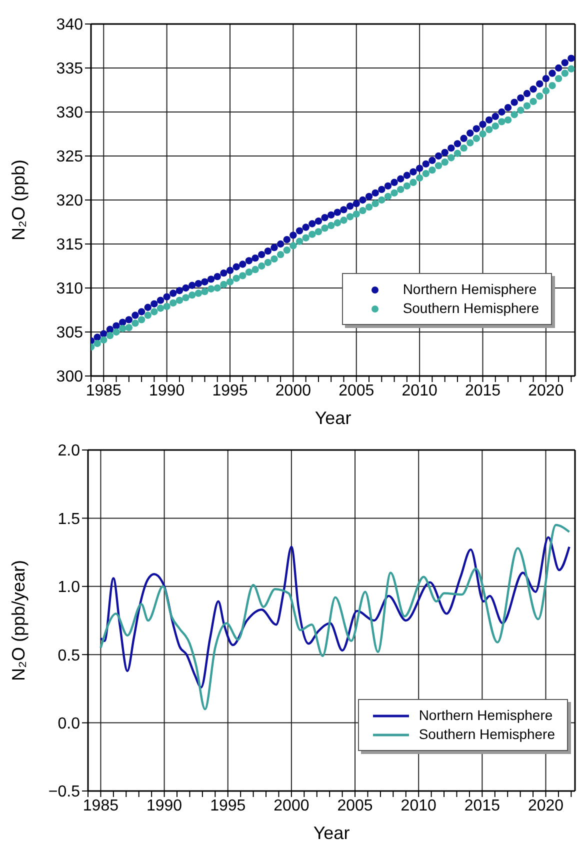 The height and width of the screenshot is (843, 577). I want to click on y-tick-label: 325, so click(70, 157).